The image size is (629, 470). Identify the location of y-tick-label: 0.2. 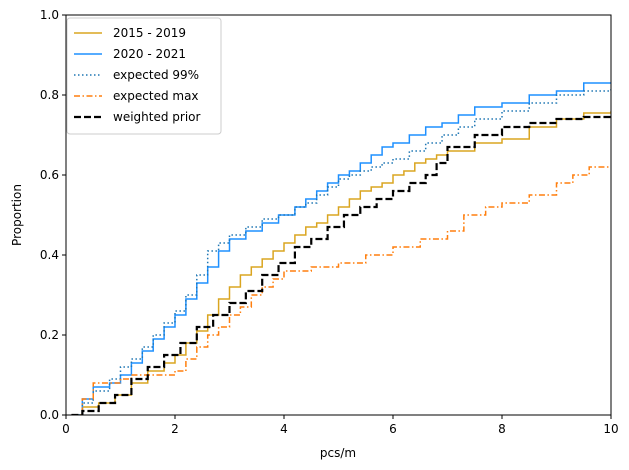
(49, 335).